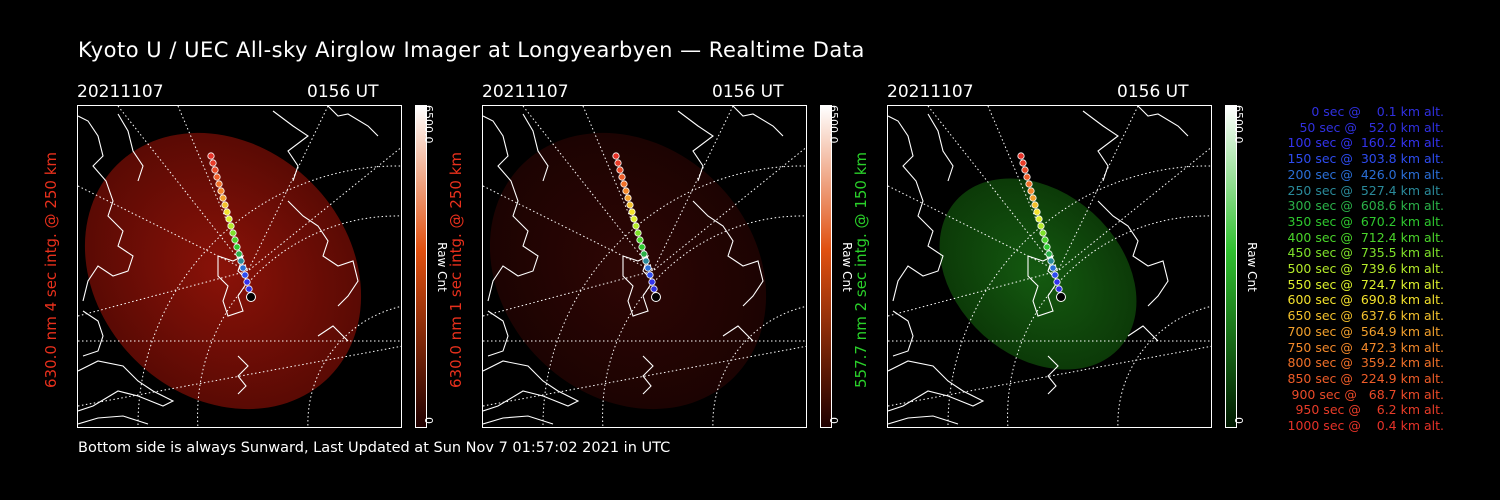  Describe the element at coordinates (120, 92) in the screenshot. I see `panel-date: 20211107` at that location.